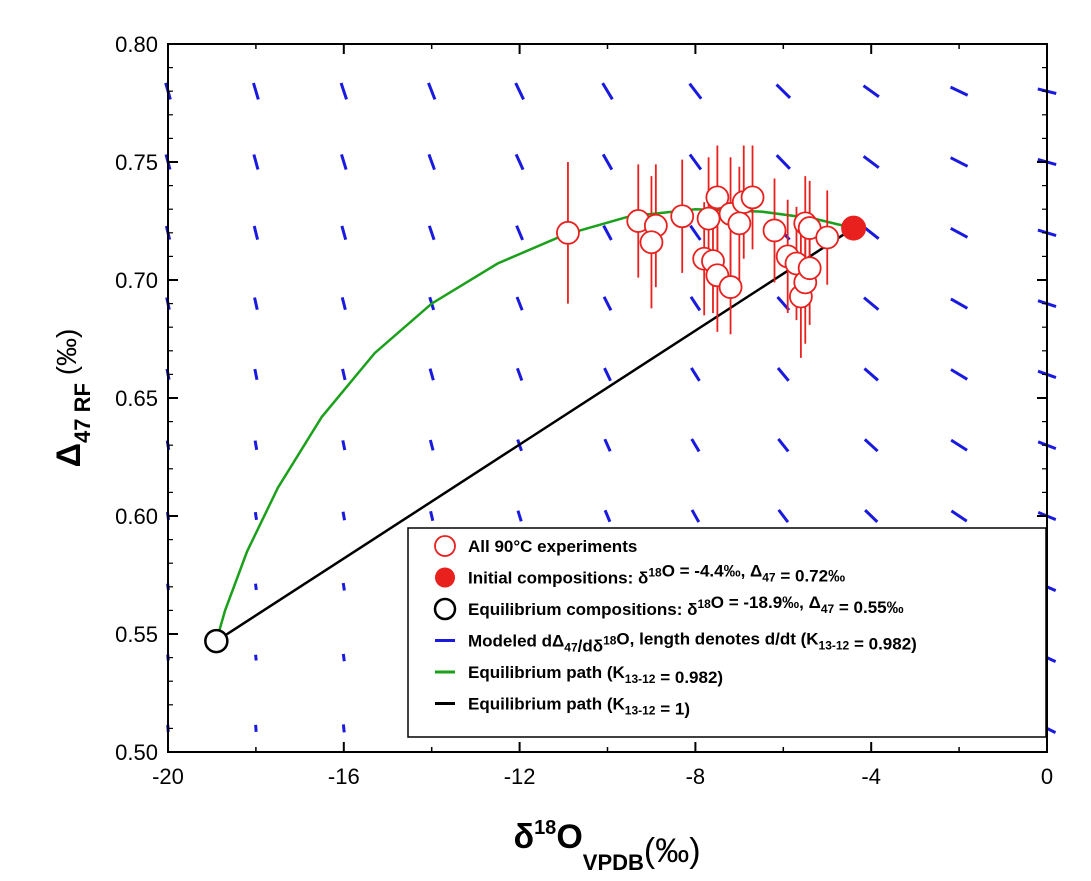 Image resolution: width=1091 pixels, height=881 pixels. What do you see at coordinates (344, 776) in the screenshot?
I see `x-tick-label: -16` at bounding box center [344, 776].